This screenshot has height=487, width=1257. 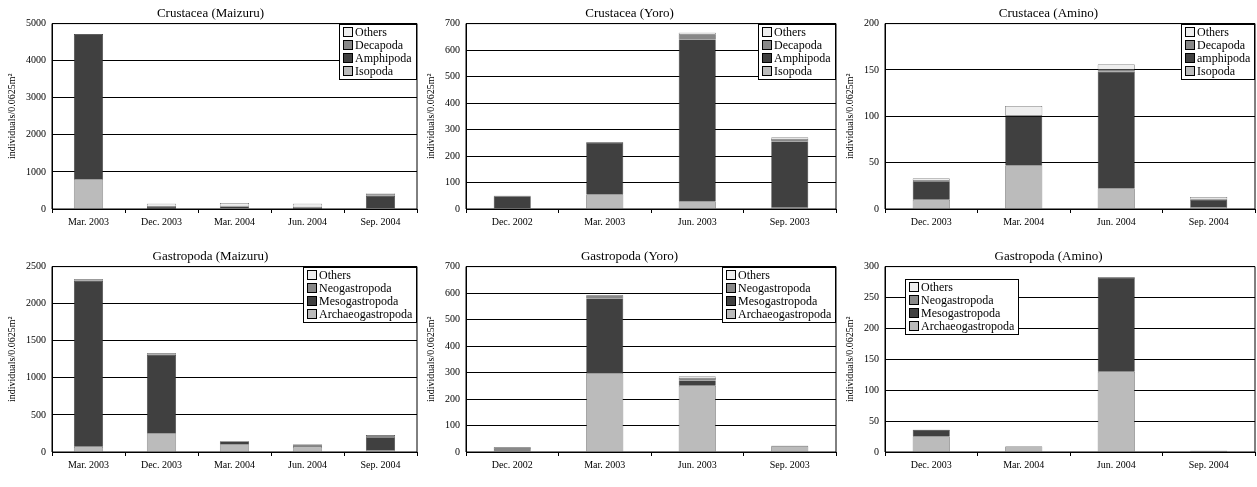 What do you see at coordinates (629, 13) in the screenshot?
I see `chart-title: Crustacea (Yoro)` at bounding box center [629, 13].